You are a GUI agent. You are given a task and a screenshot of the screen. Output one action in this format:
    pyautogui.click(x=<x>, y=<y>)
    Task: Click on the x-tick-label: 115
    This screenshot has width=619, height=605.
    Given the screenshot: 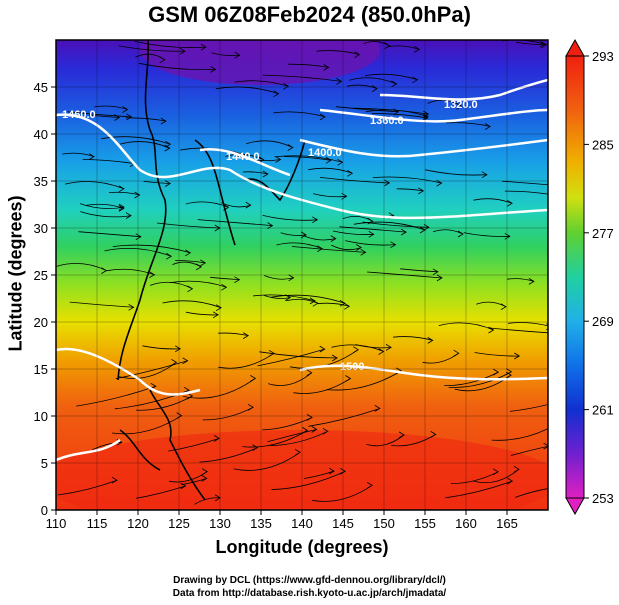 What is the action you would take?
    pyautogui.click(x=97, y=523)
    